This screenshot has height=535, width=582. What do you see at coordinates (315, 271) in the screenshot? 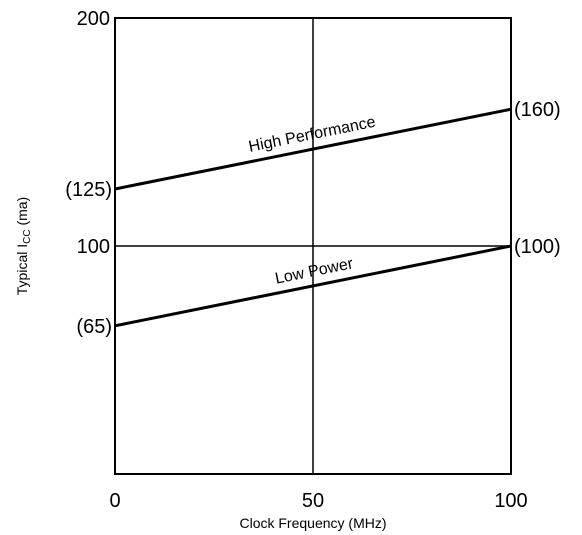
I see `series-name-label: Low Power` at bounding box center [315, 271].